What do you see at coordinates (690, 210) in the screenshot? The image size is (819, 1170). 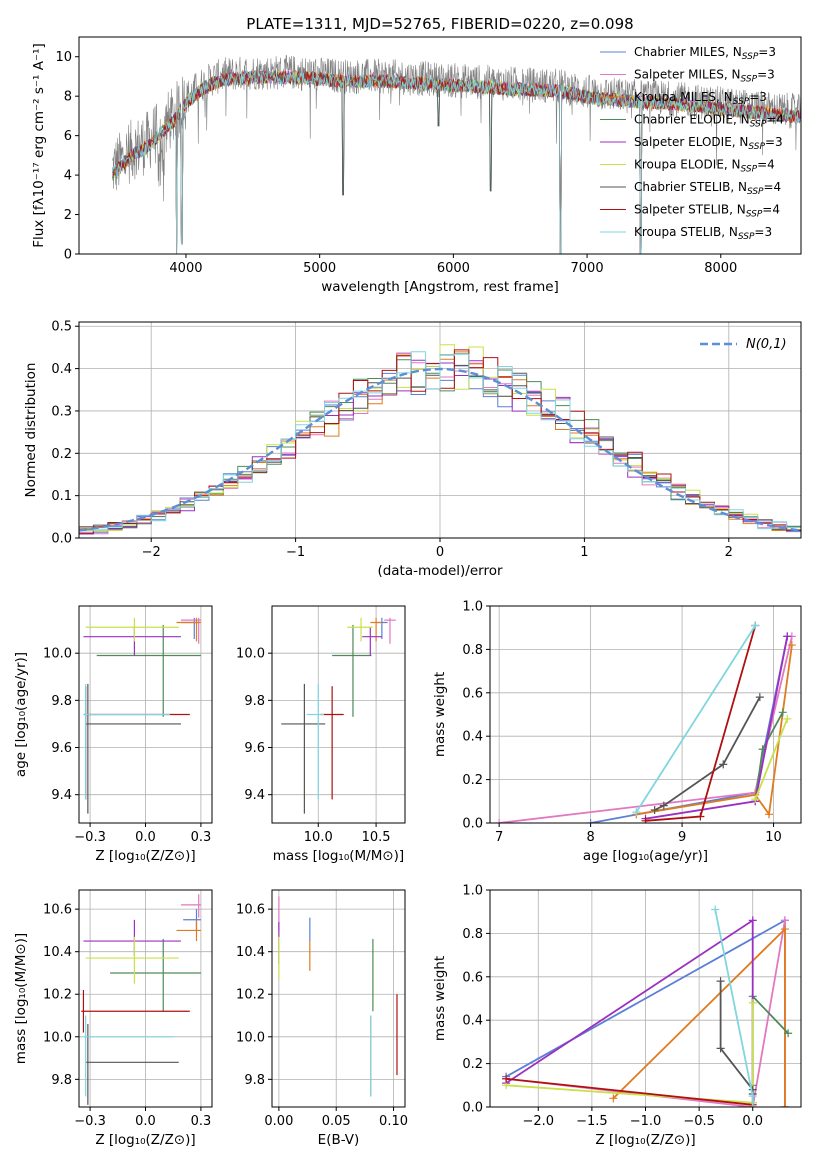 I see `legend-entry-prefix: Salpeter STELIB, N` at bounding box center [690, 210].